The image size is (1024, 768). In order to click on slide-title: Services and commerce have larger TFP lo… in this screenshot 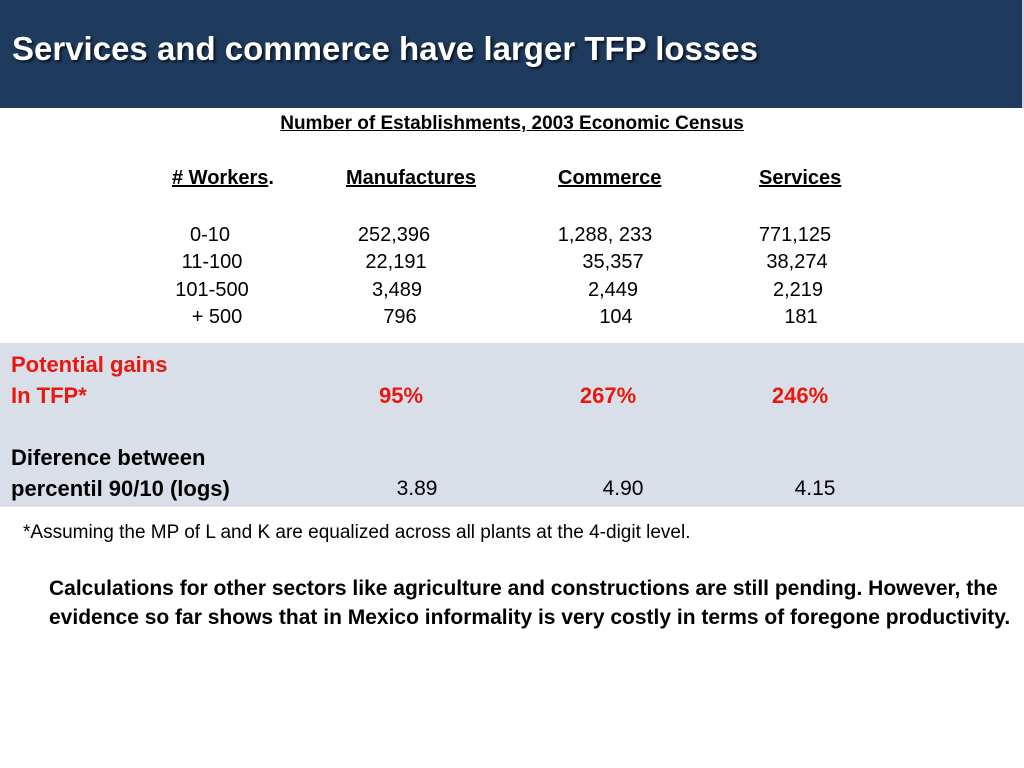, I will do `click(385, 48)`.